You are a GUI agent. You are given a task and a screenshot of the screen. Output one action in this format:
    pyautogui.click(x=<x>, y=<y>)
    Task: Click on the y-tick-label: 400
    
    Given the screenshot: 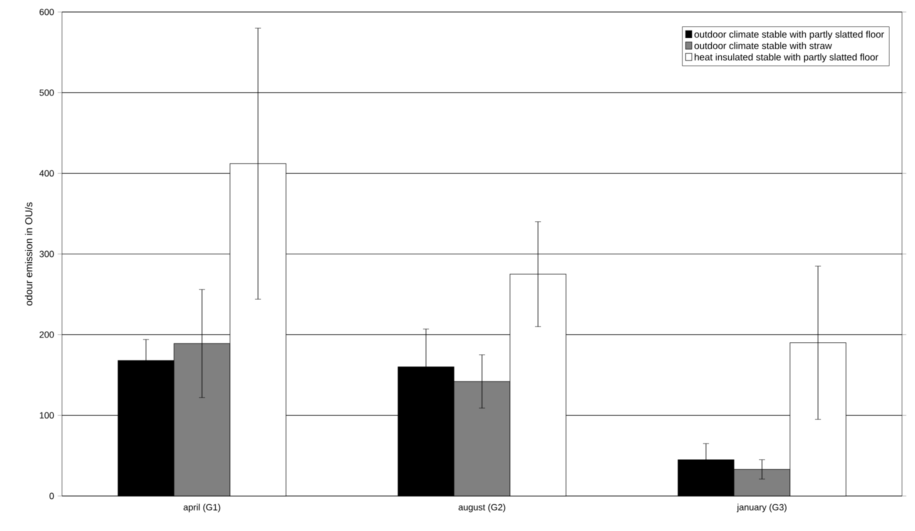 What is the action you would take?
    pyautogui.click(x=46, y=173)
    